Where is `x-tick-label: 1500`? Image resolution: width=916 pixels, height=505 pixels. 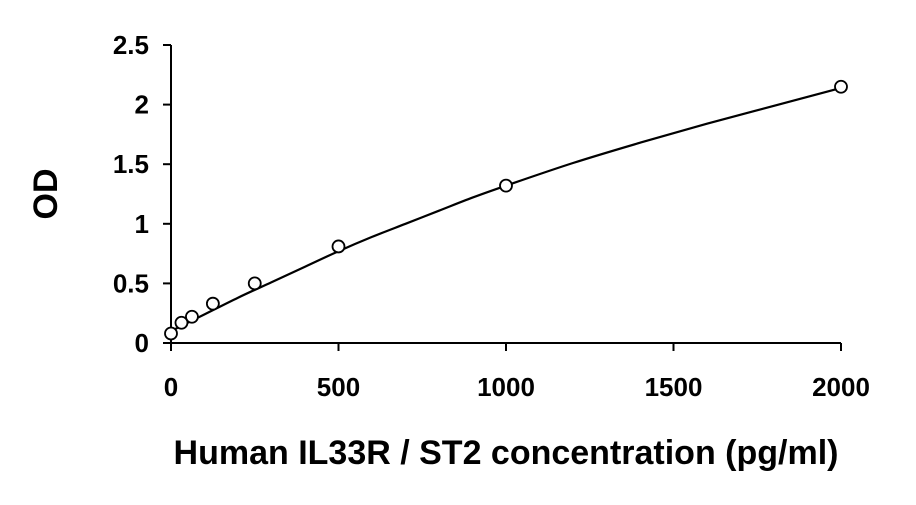 x-tick-label: 1500 is located at coordinates (674, 387).